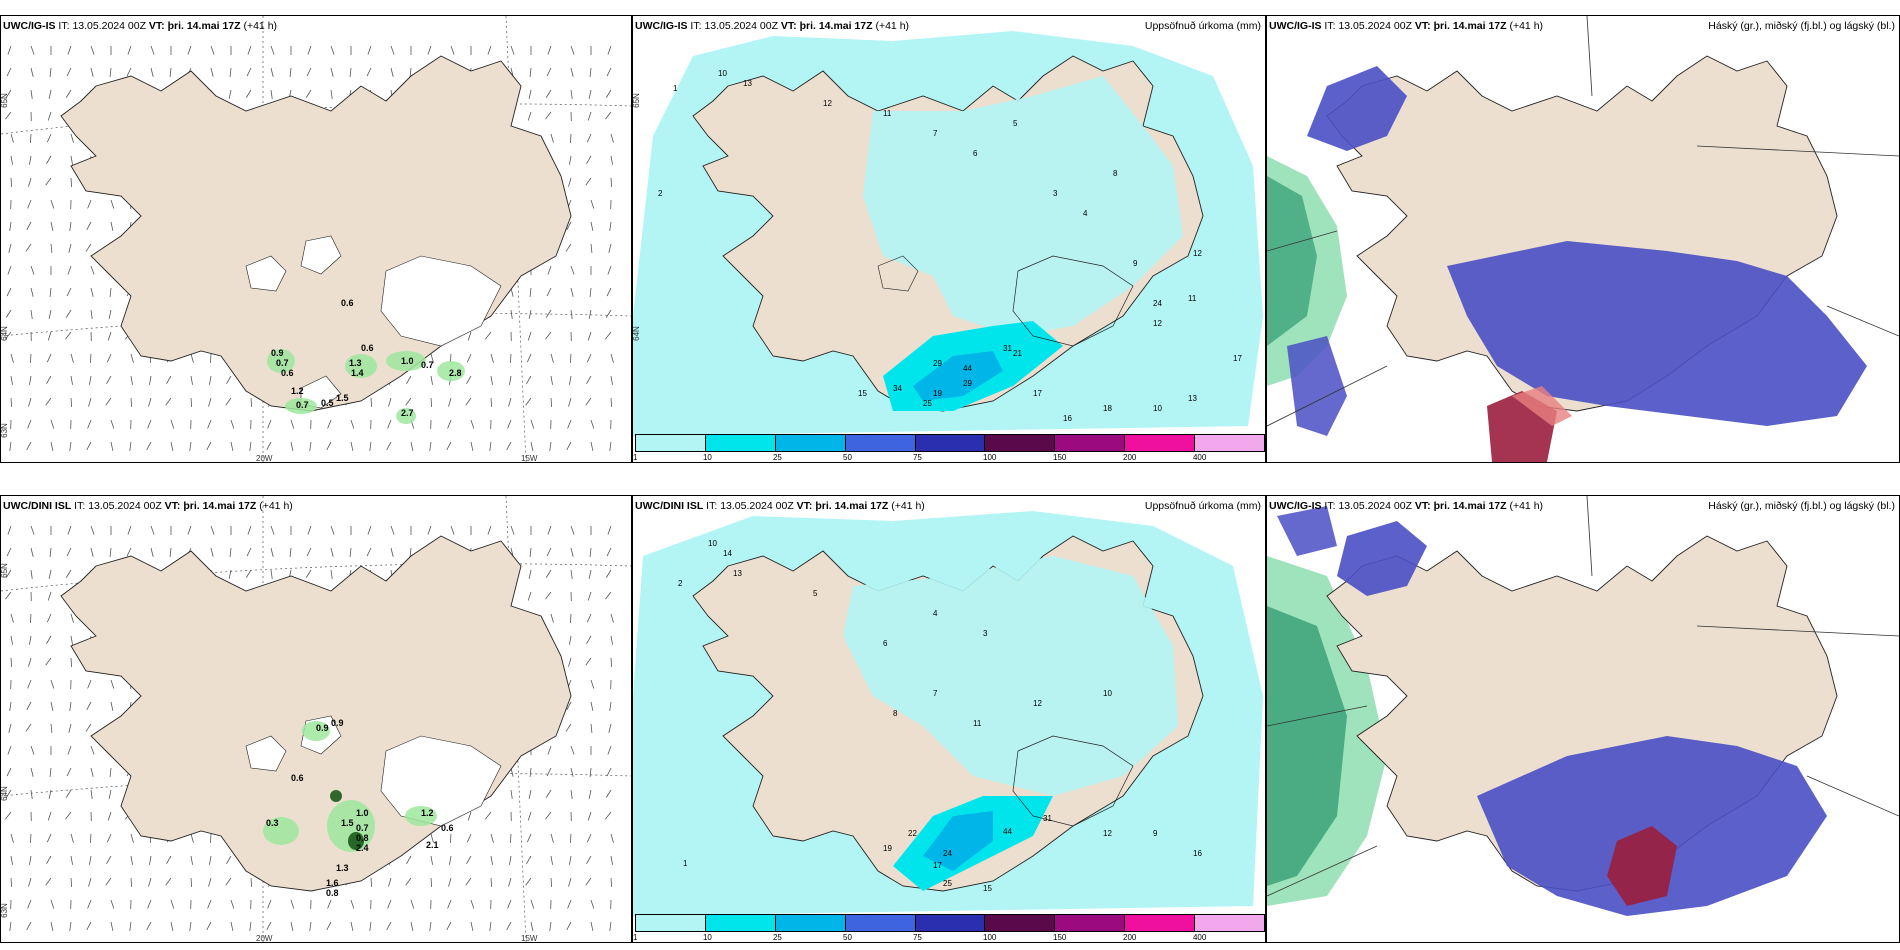 The width and height of the screenshot is (1900, 950). Describe the element at coordinates (1007, 831) in the screenshot. I see `value-label: 44` at that location.